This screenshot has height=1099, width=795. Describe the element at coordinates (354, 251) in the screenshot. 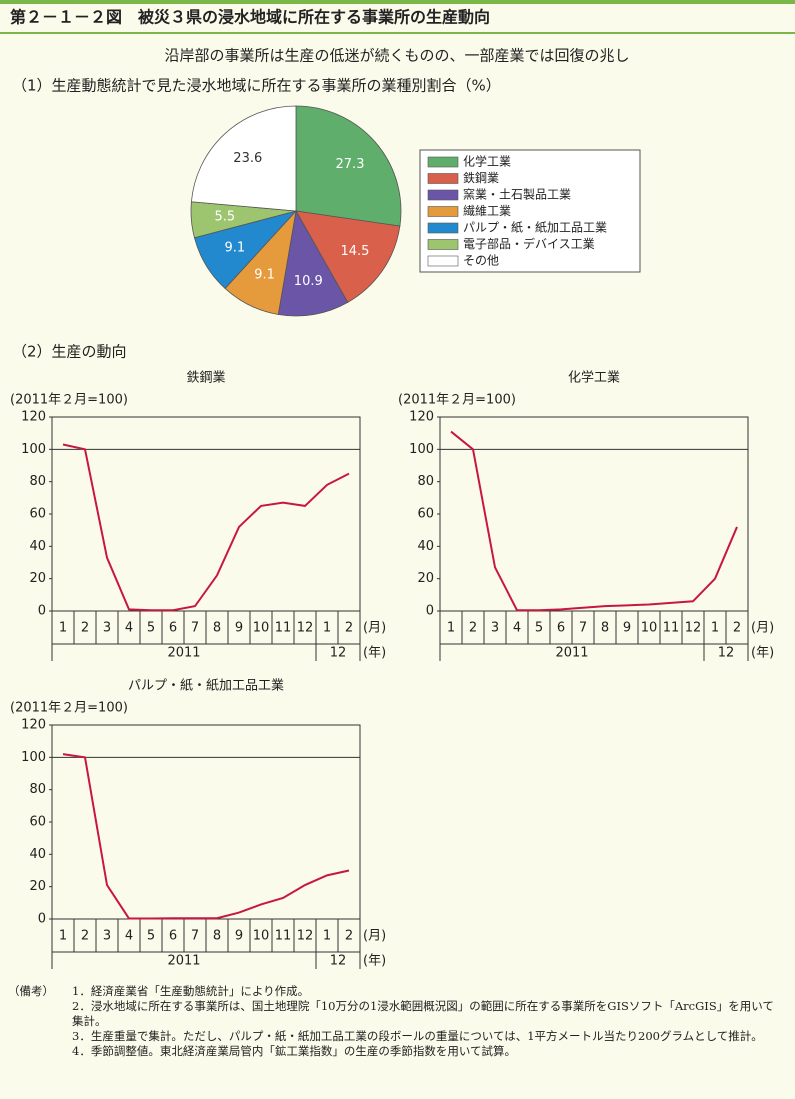

I see `slice-label: 14.5` at that location.